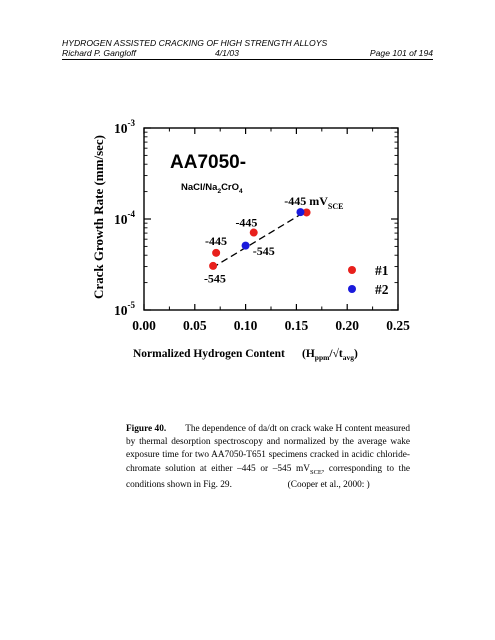 This screenshot has height=640, width=495. I want to click on x-axis-label: Normalized Hydrogen Content, so click(209, 354).